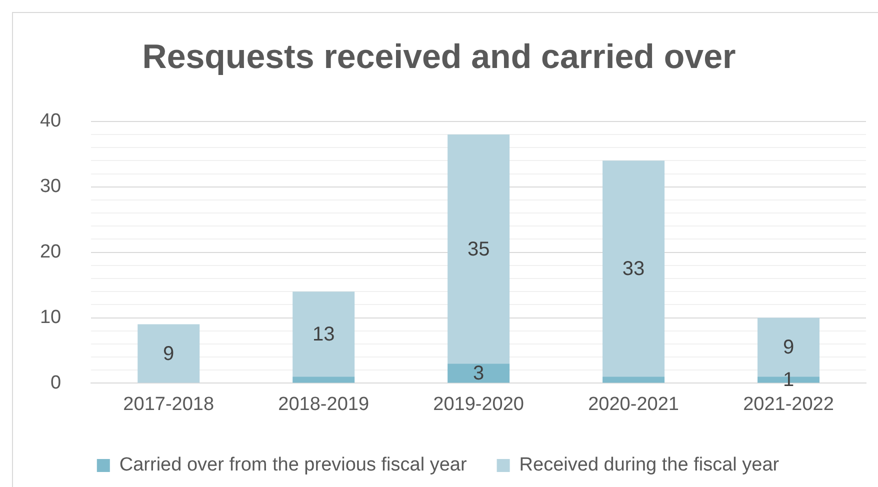  Describe the element at coordinates (439, 57) in the screenshot. I see `chart-title: Resquests received and carried over` at that location.